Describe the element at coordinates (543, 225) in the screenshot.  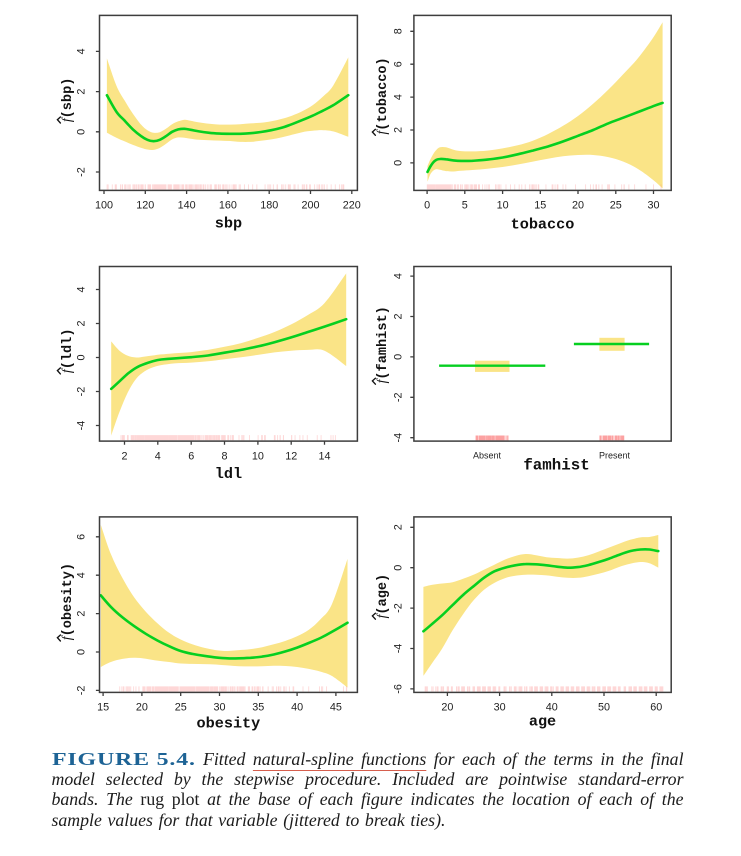
I see `svg-text: tobacco` at that location.